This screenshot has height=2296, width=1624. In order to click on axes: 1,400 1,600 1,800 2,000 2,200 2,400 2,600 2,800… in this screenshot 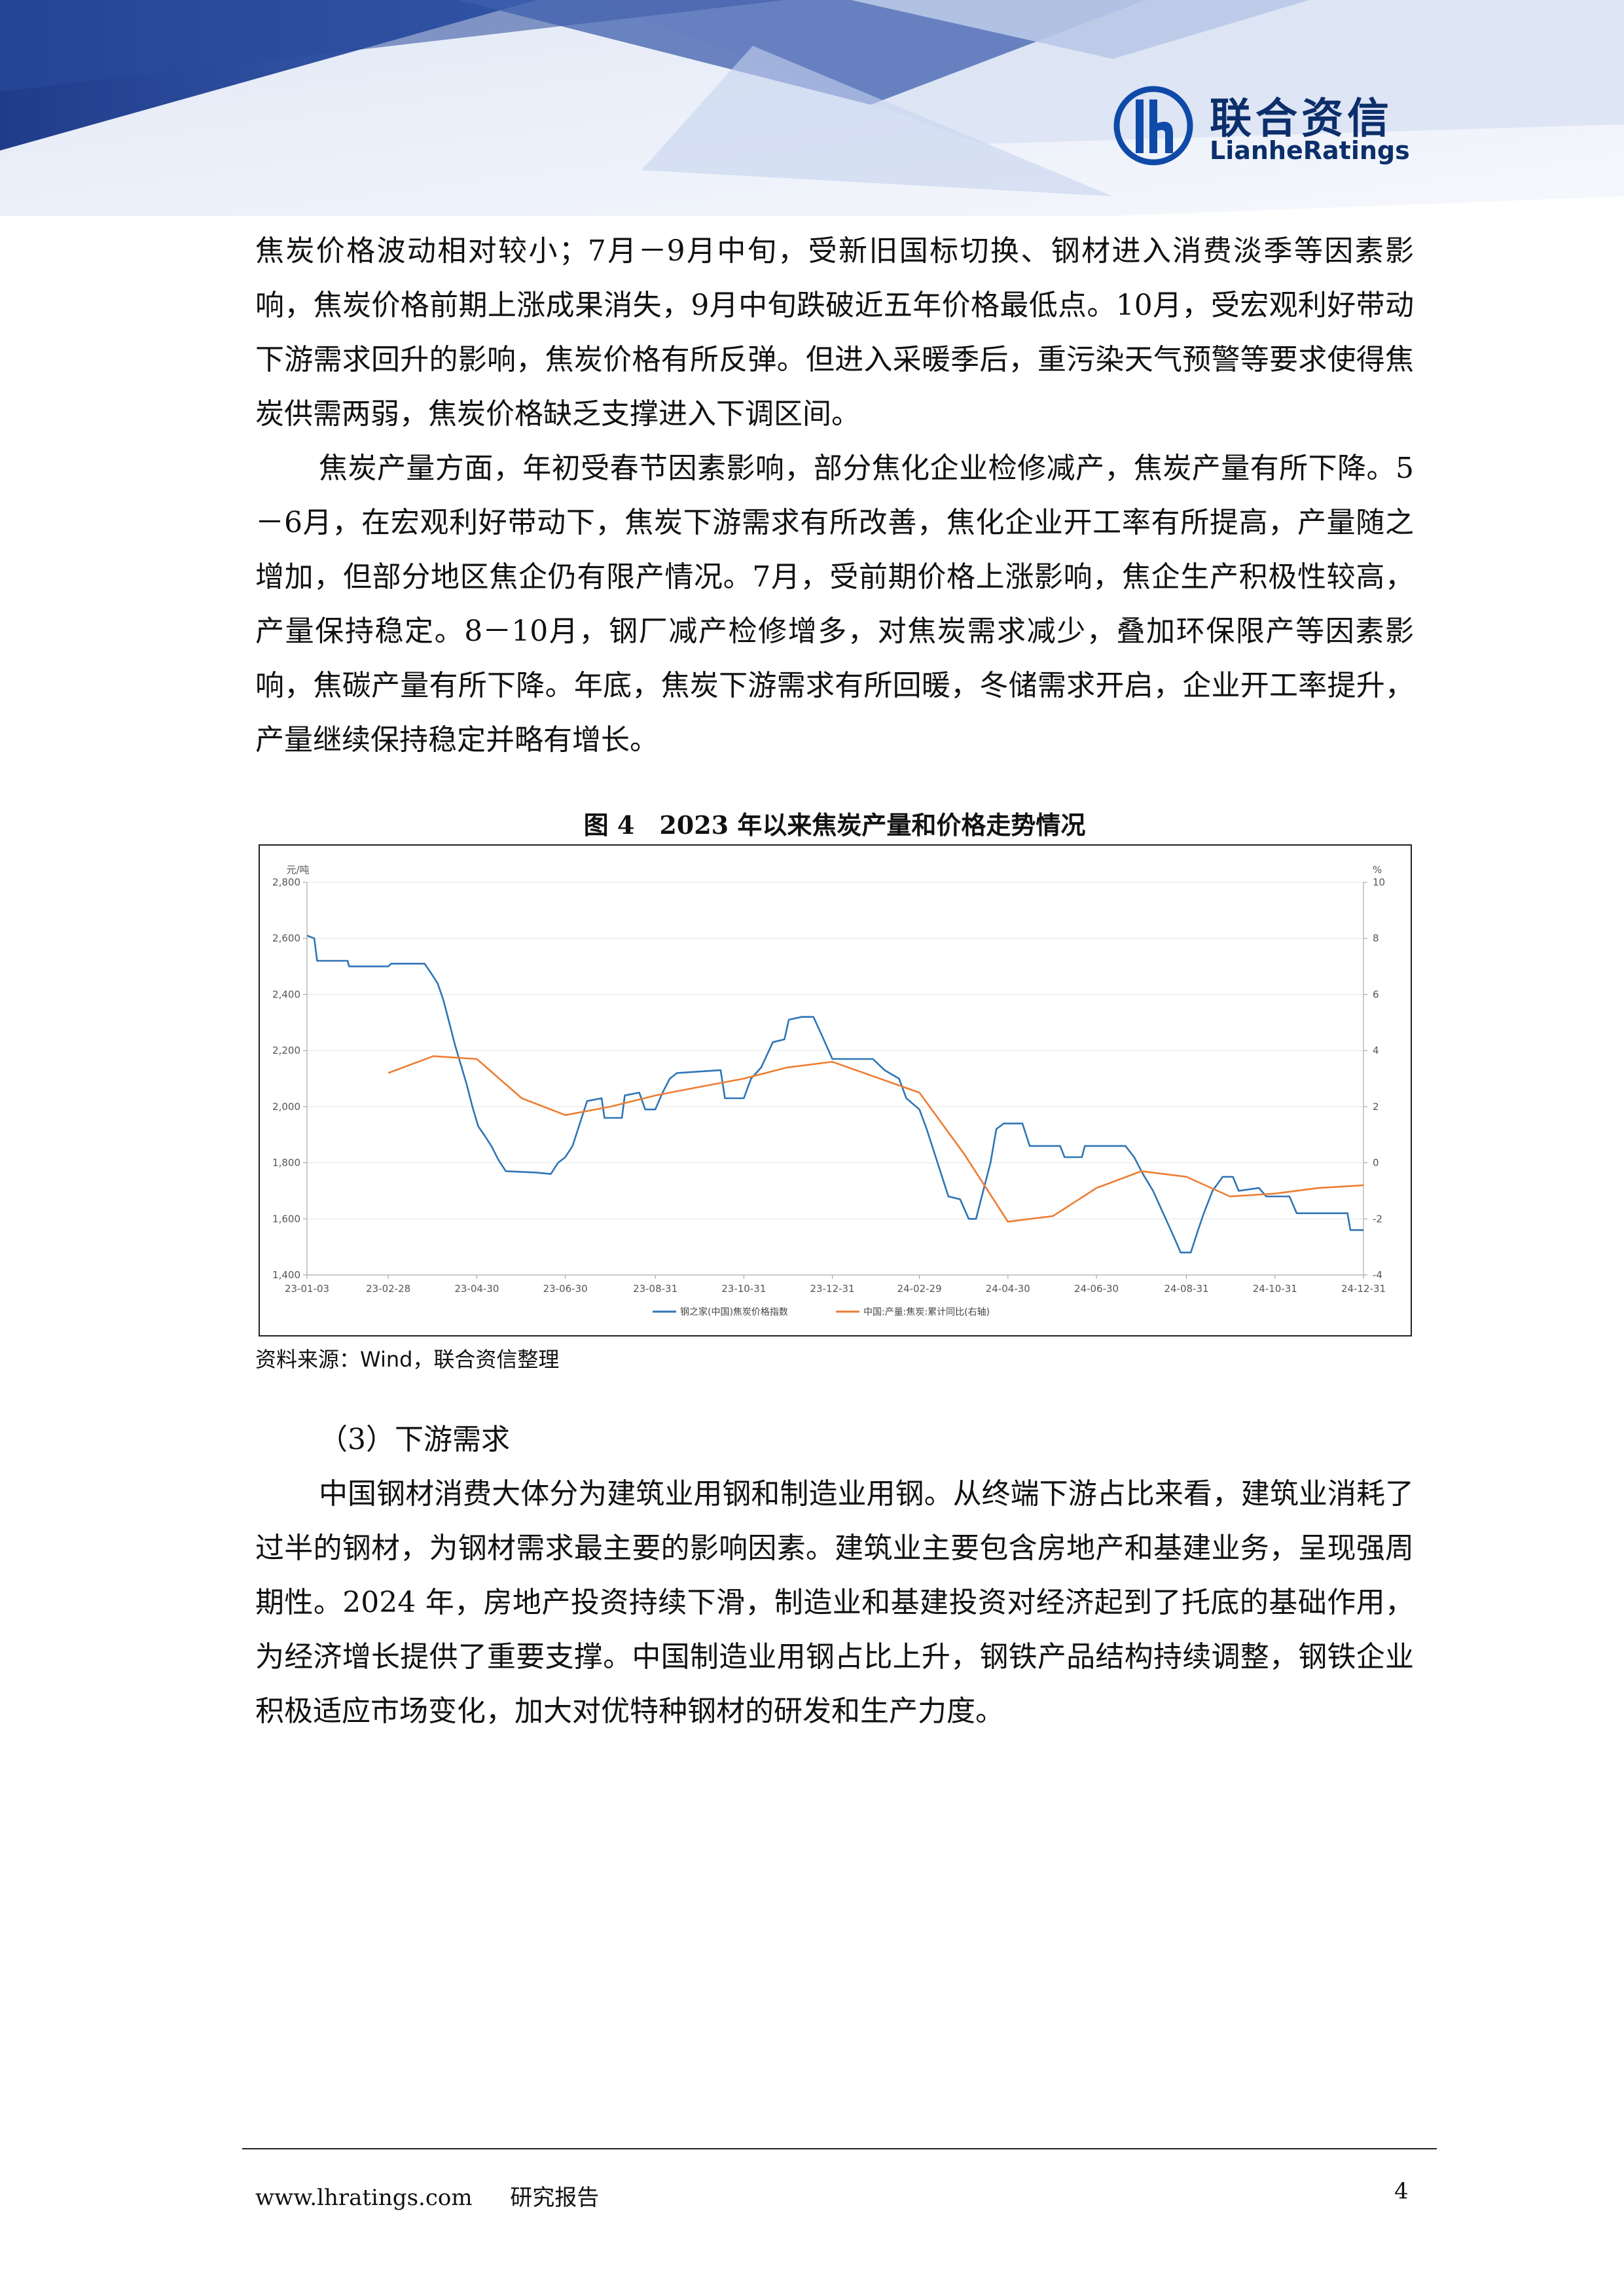, I will do `click(829, 1079)`.